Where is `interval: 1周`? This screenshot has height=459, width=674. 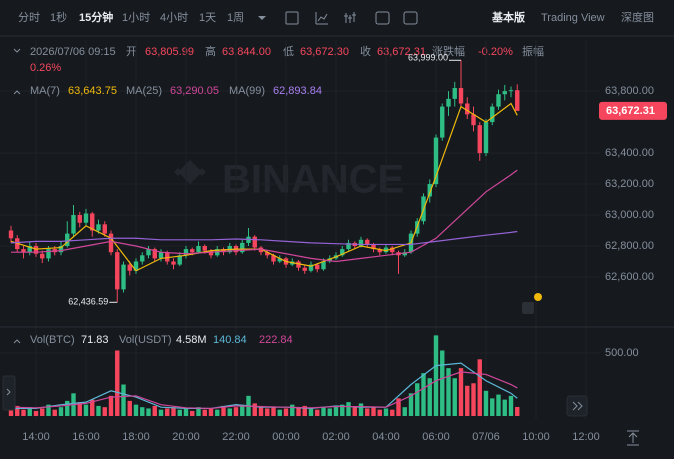 interval: 1周 is located at coordinates (235, 17).